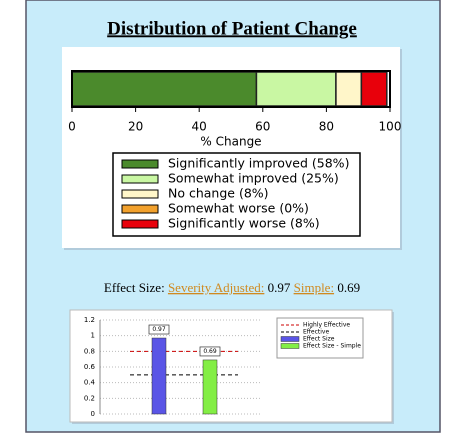 The width and height of the screenshot is (468, 435). I want to click on y-tick-label: 0.8, so click(89, 351).